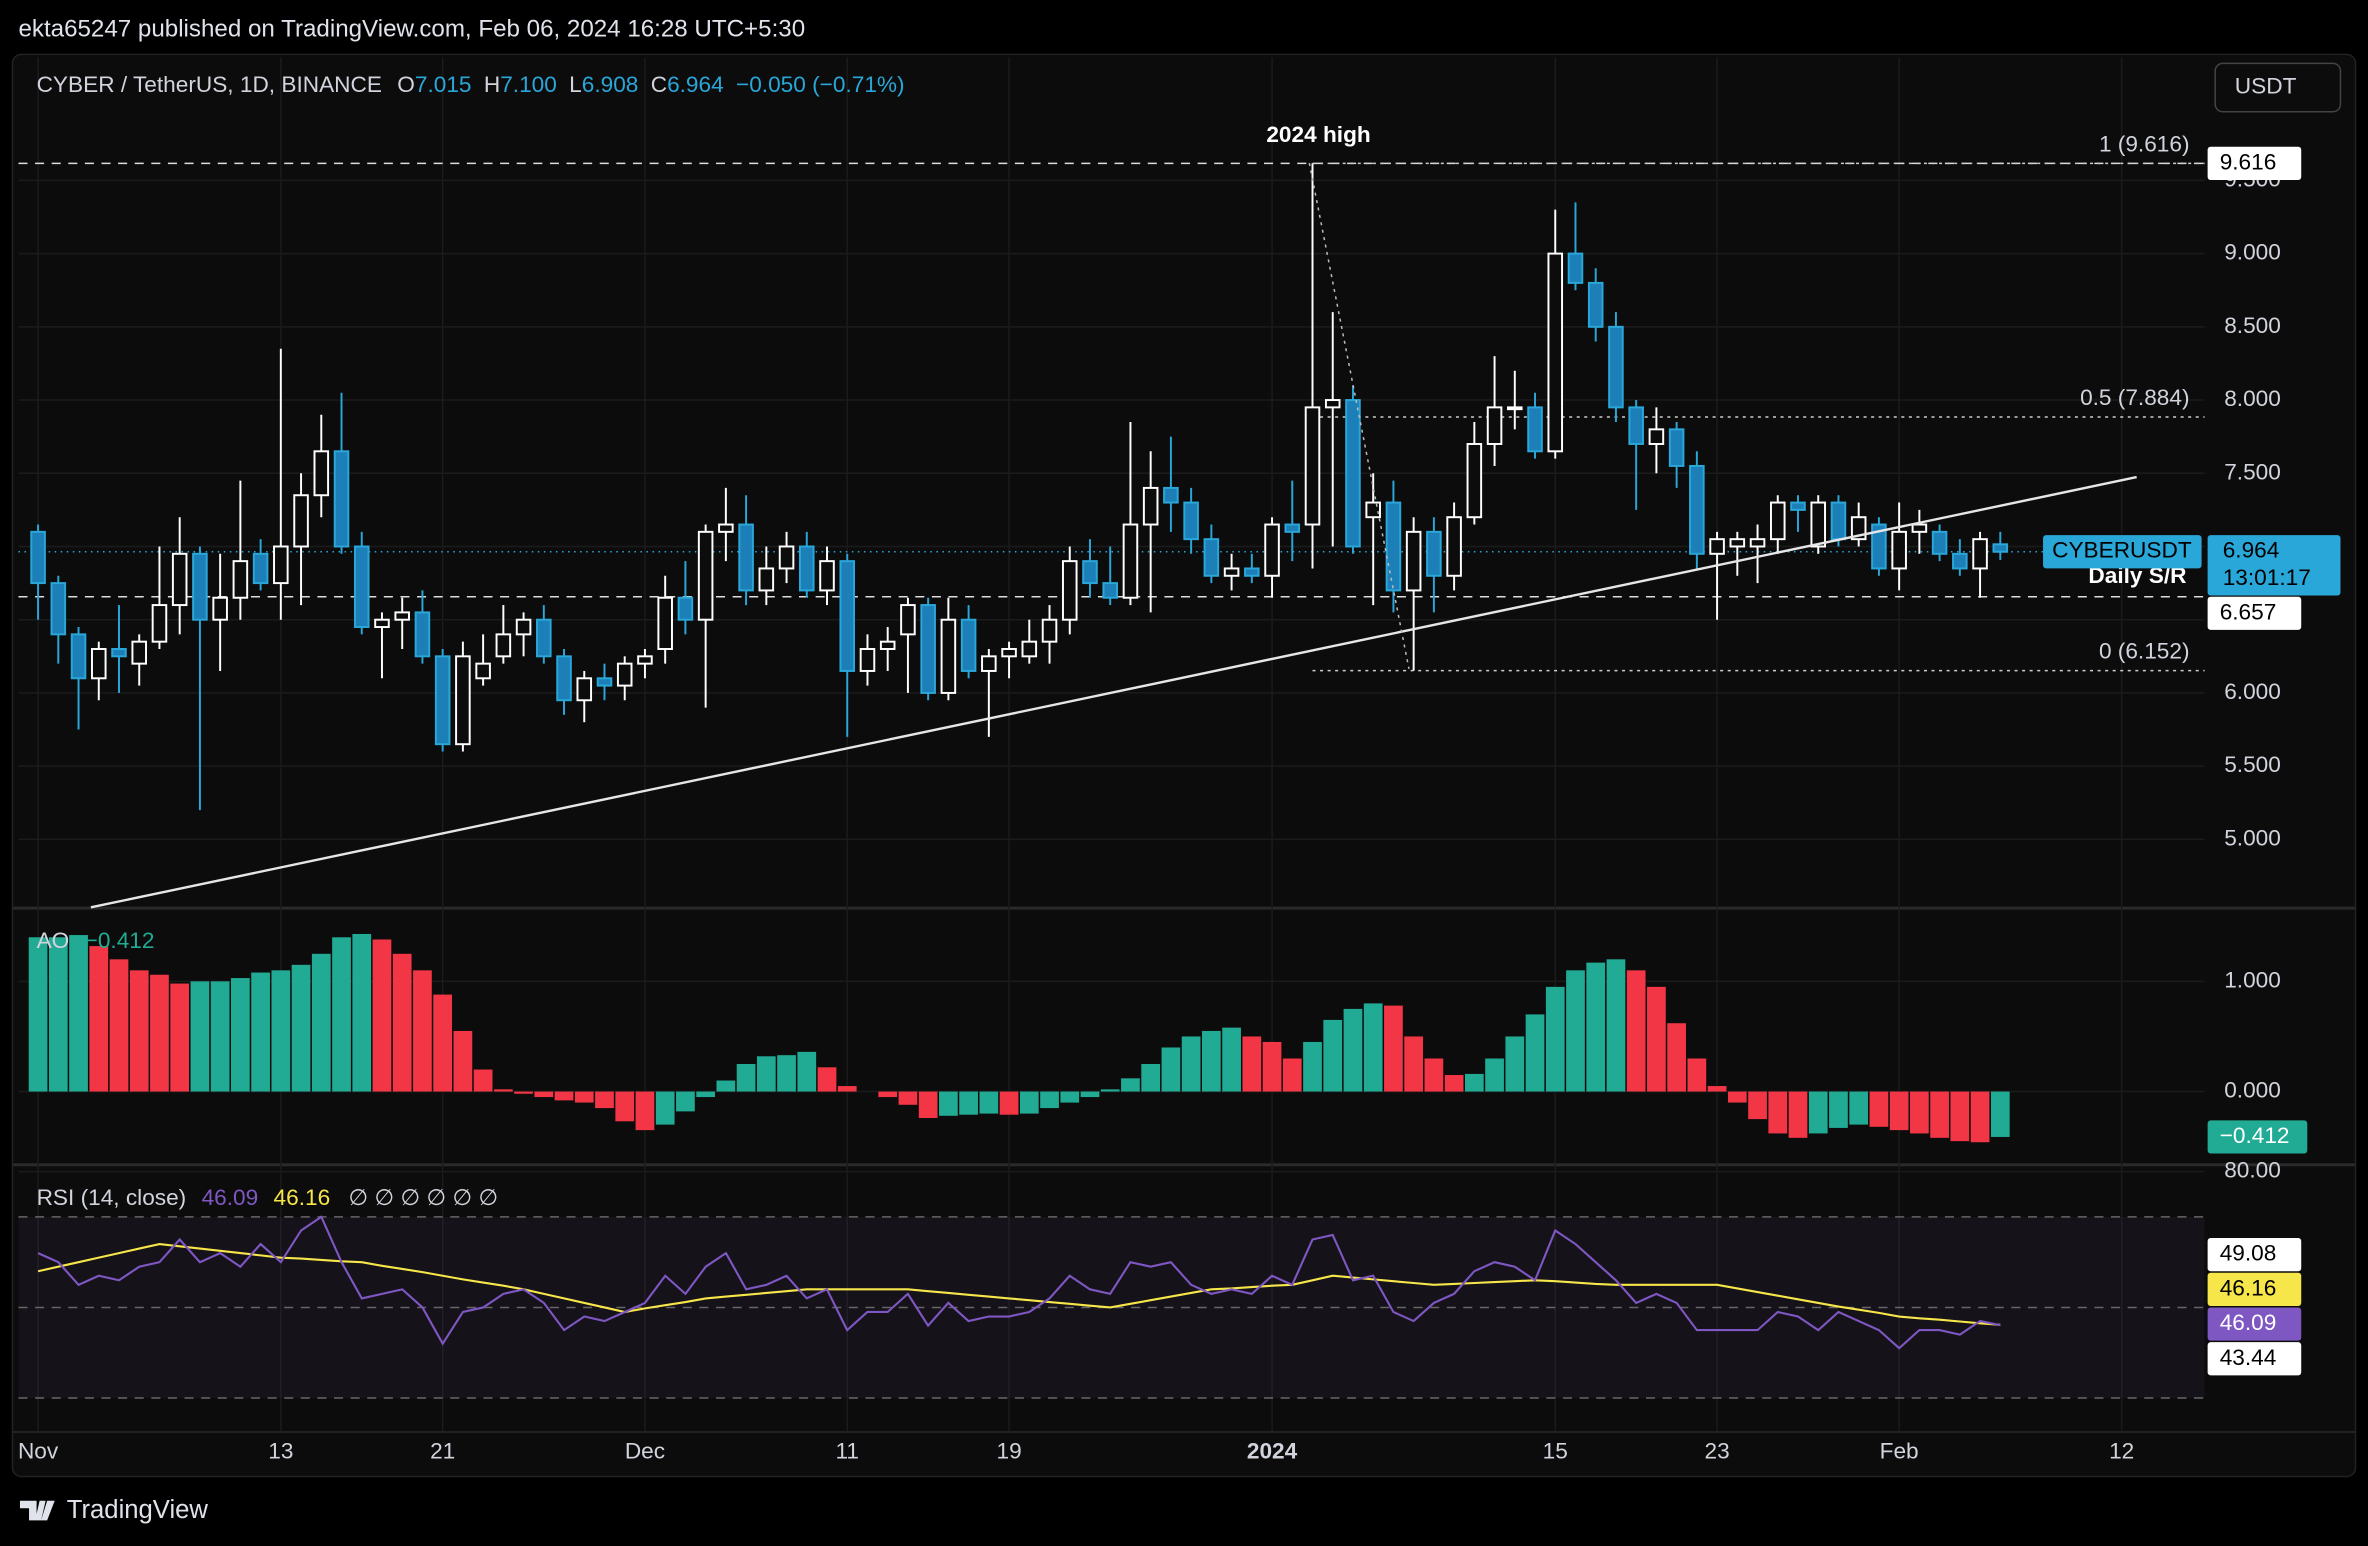 The image size is (2368, 1546). Describe the element at coordinates (1019, 1284) in the screenshot. I see `rsi-ma-line` at that location.